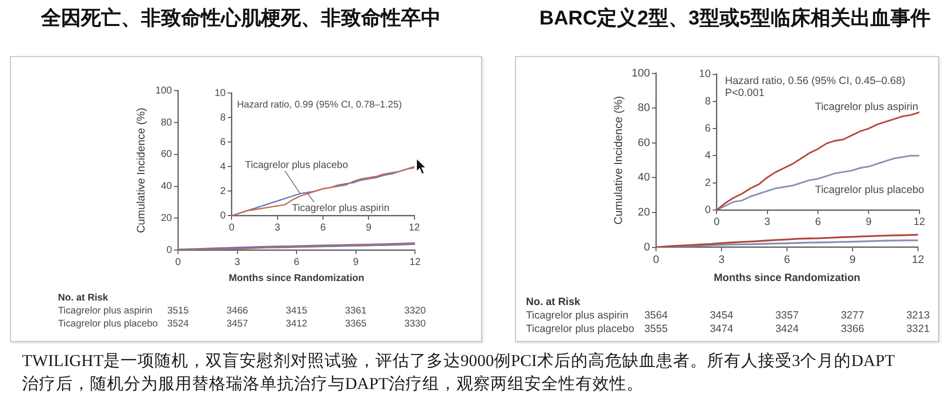  What do you see at coordinates (415, 324) in the screenshot?
I see `text: 3330` at bounding box center [415, 324].